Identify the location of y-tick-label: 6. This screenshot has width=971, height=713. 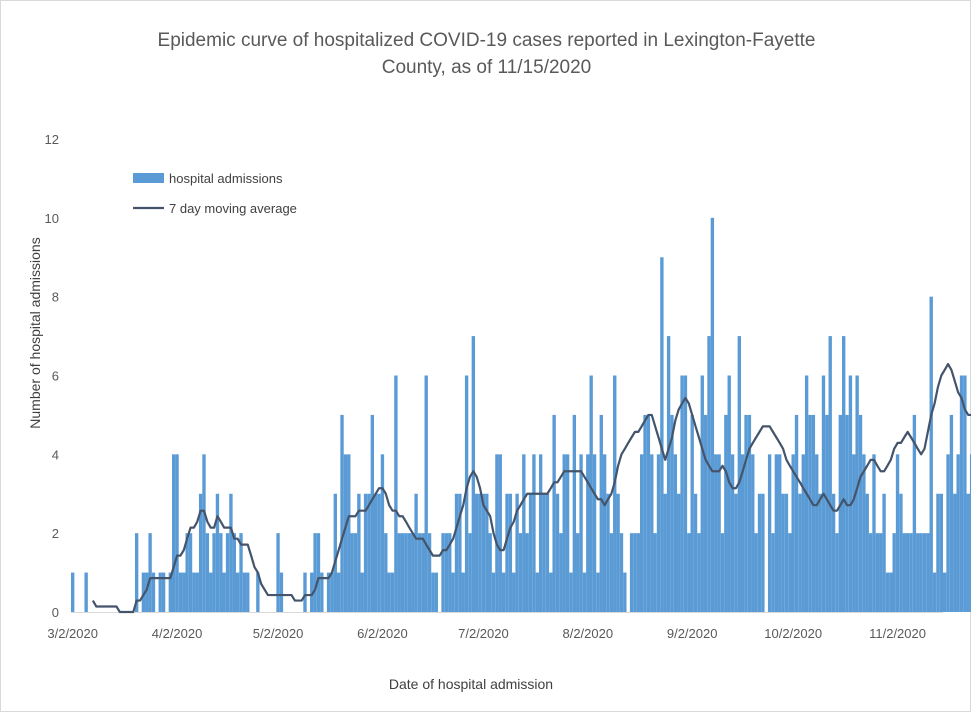
(55, 376).